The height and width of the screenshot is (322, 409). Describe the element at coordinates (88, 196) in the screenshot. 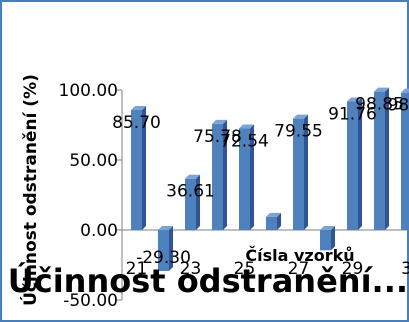

I see `y-tick-labels: 100.00 50.00 0.00 -50.00` at that location.